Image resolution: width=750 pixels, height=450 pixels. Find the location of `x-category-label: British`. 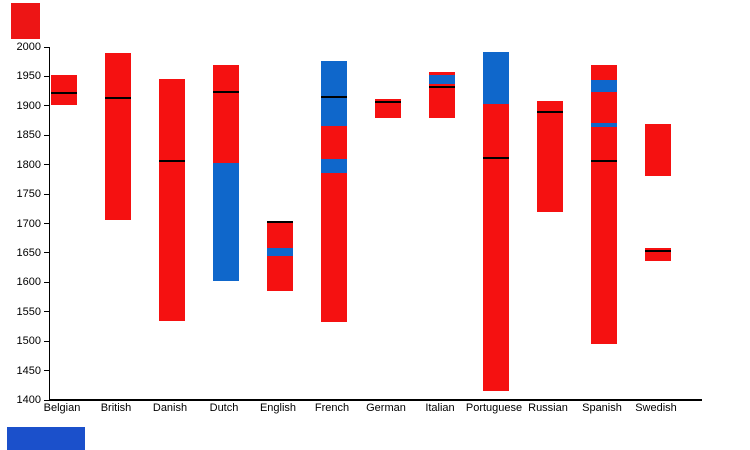

x-category-label: British is located at coordinates (116, 408).